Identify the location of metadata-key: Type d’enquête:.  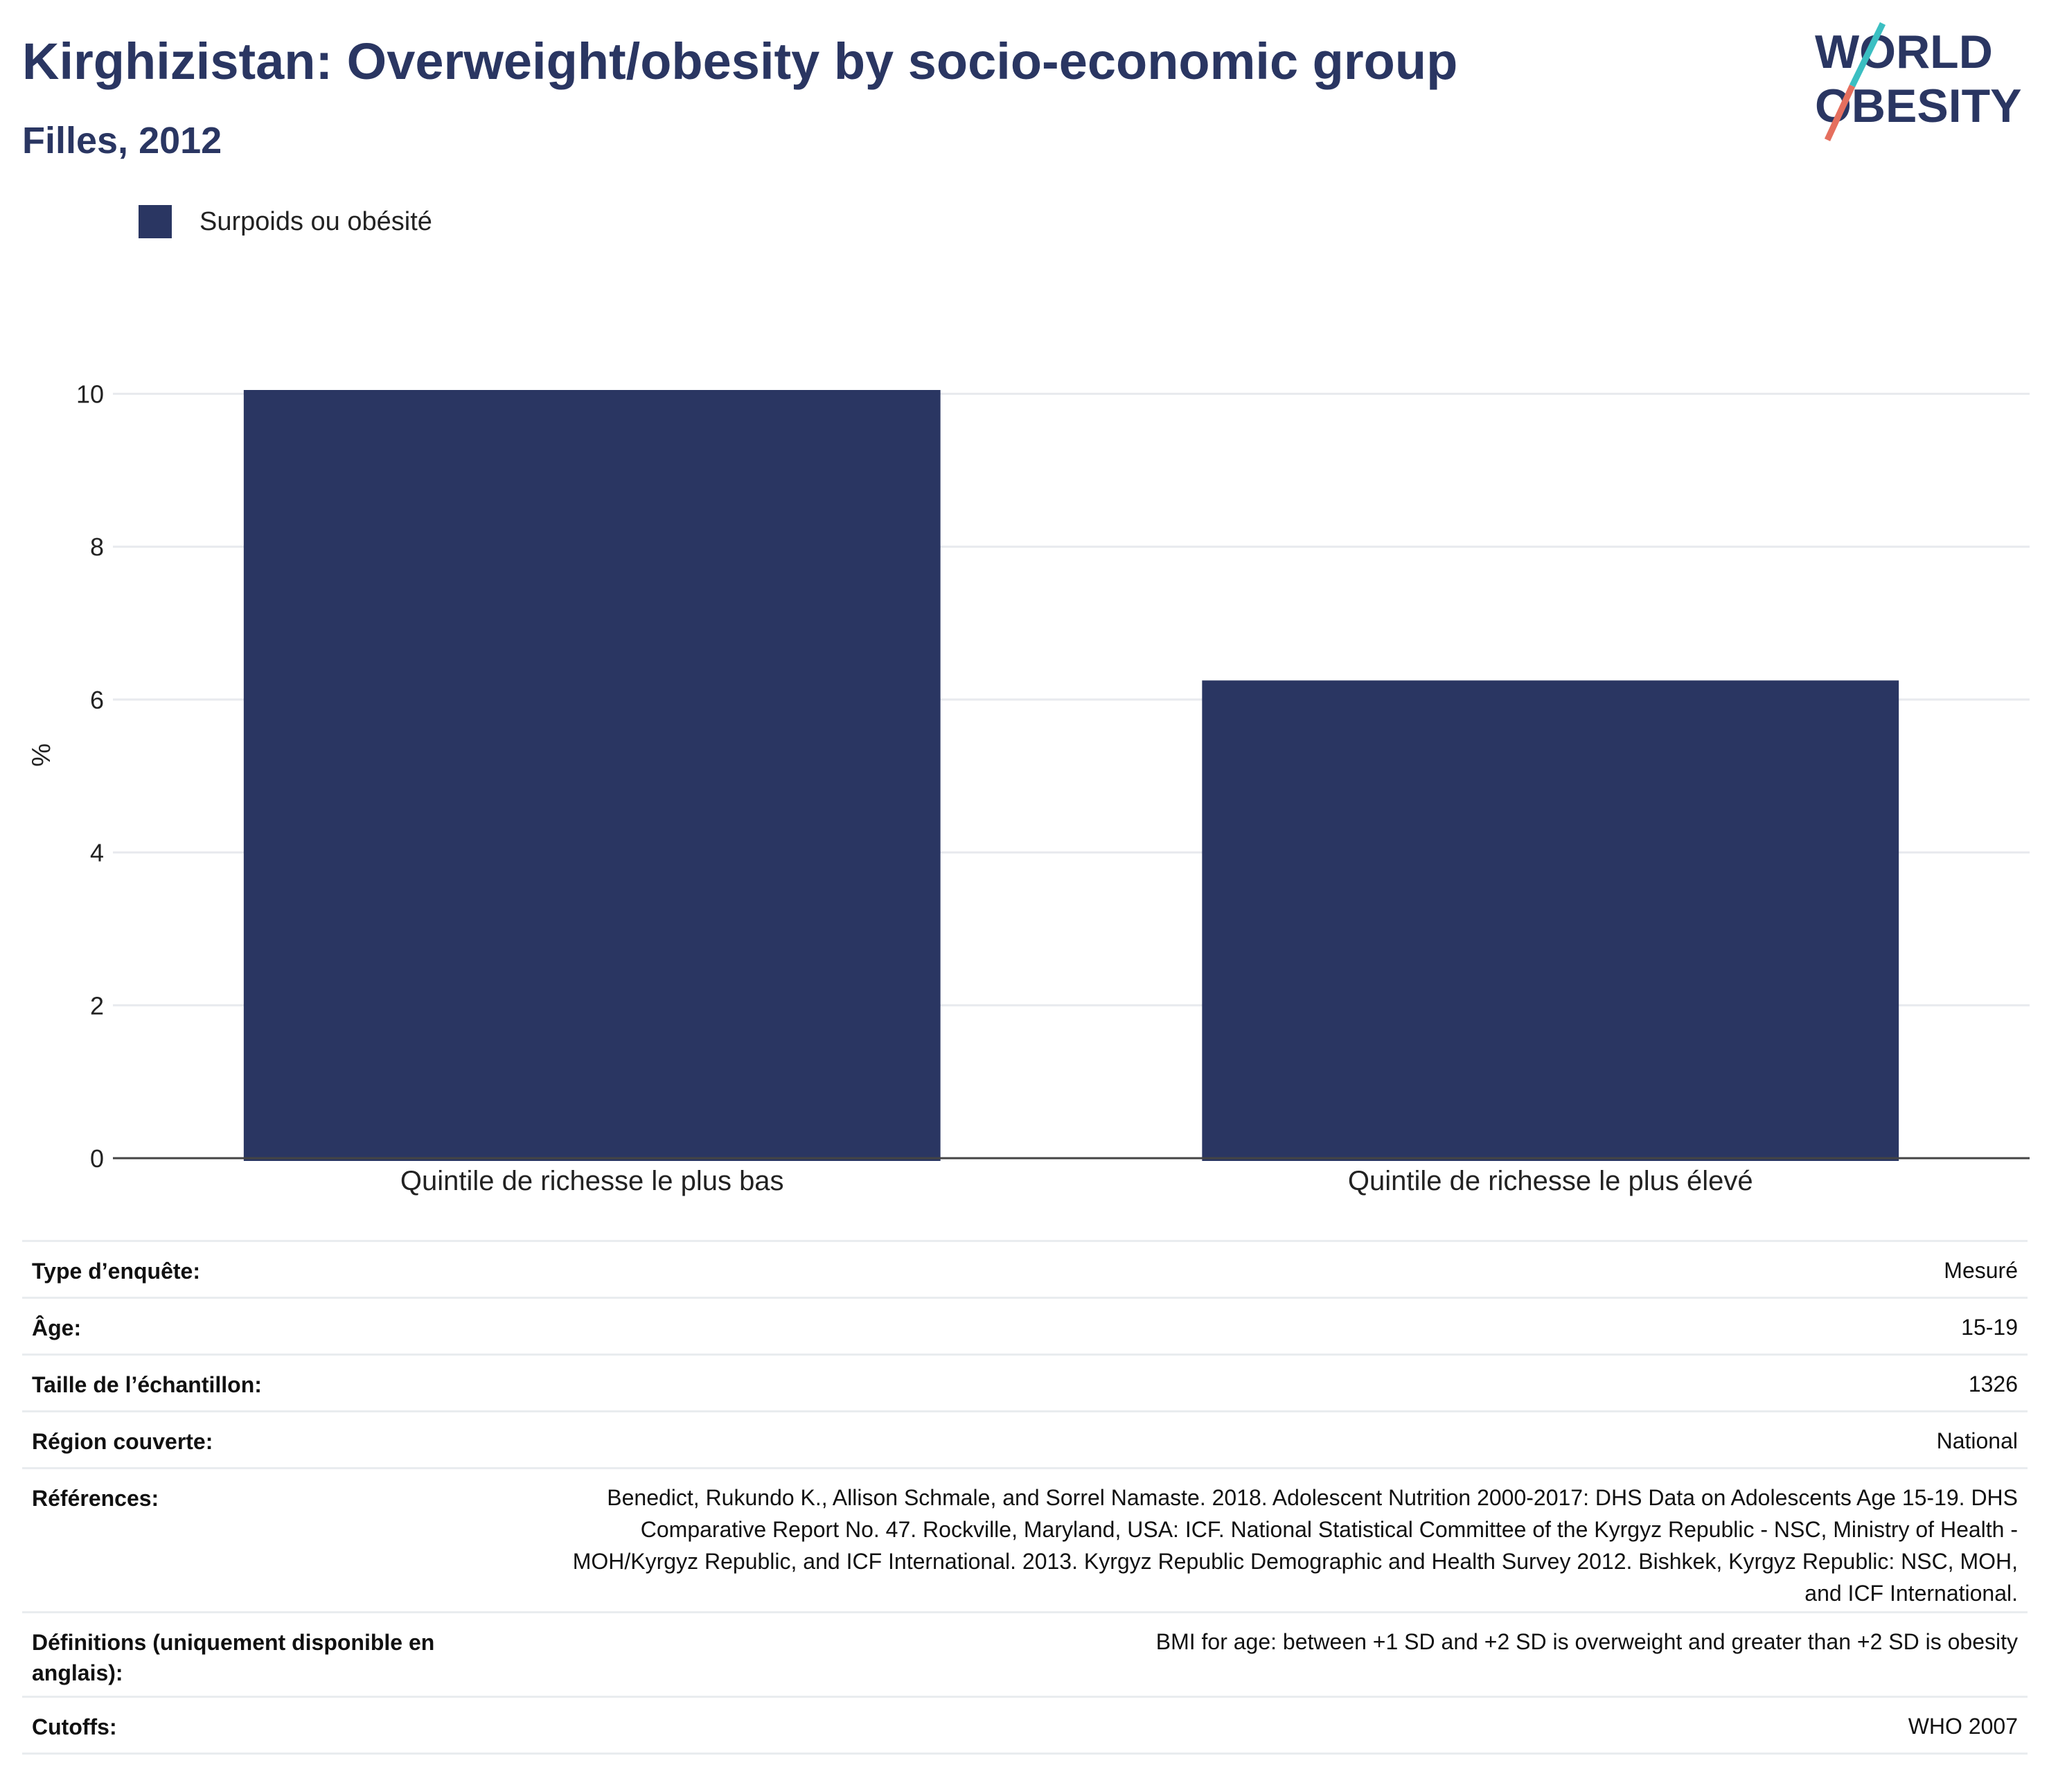
(268, 1270).